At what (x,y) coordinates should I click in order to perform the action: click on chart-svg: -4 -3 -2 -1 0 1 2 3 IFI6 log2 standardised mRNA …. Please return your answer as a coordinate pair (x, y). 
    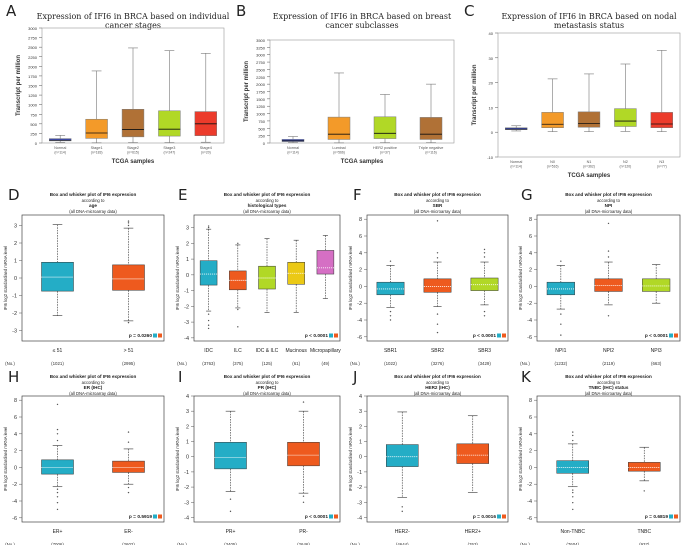
    Looking at the image, I should click on (258, 290).